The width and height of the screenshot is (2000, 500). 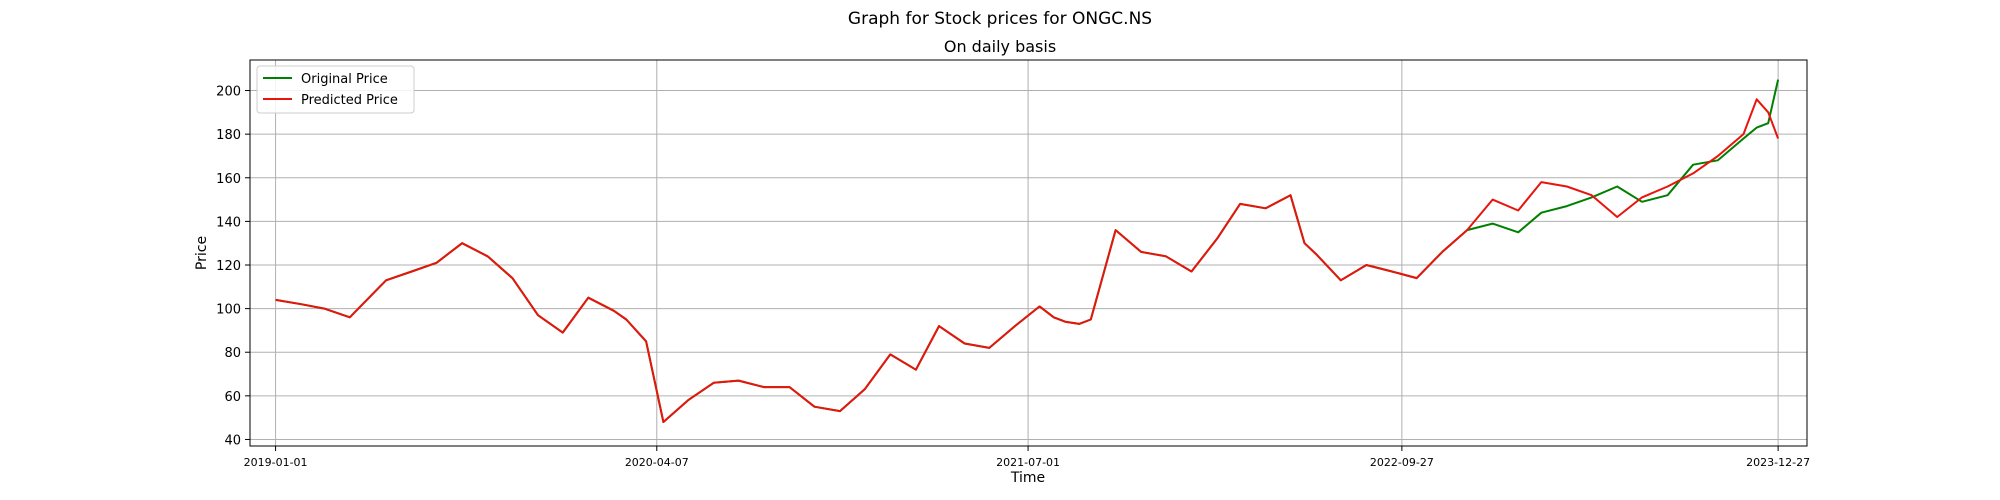 I want to click on y-tick-label-200: 200, so click(x=228, y=92).